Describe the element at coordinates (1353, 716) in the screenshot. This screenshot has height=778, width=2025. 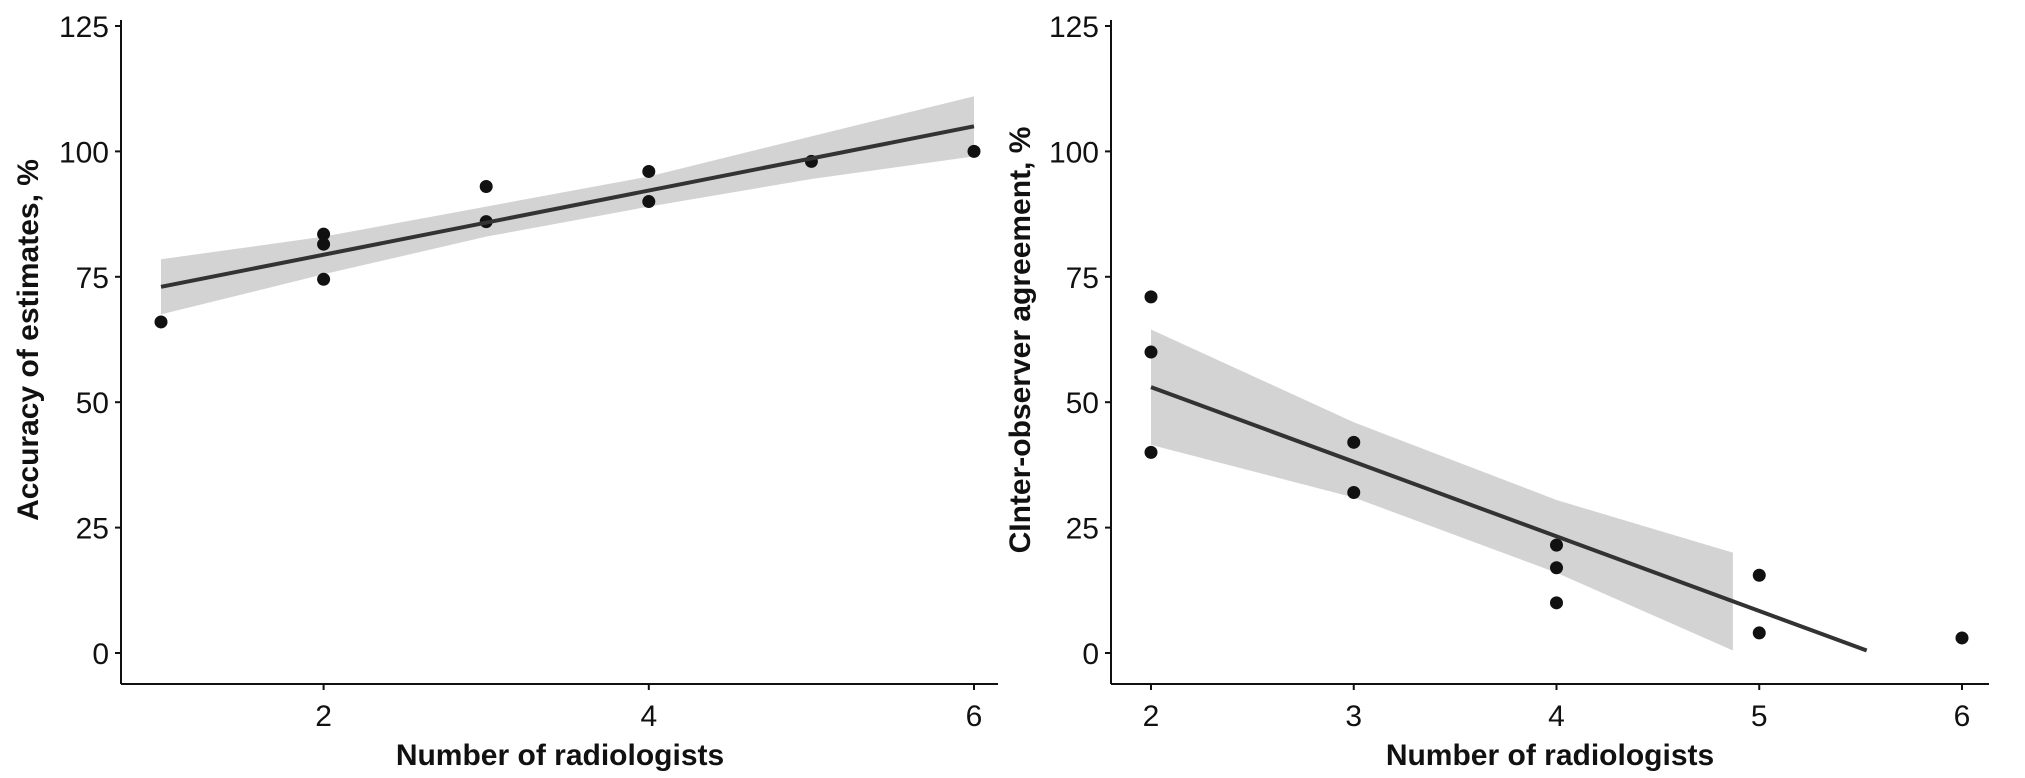
I see `x-tick-label: 3` at that location.